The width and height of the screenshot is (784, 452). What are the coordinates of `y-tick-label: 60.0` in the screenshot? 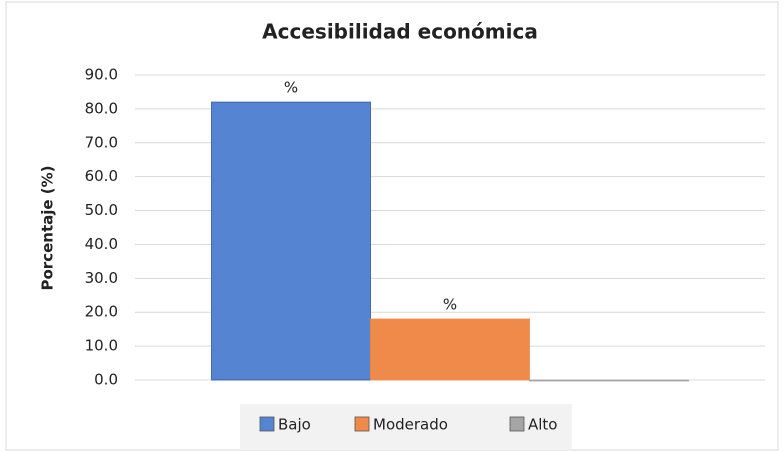 It's located at (101, 176).